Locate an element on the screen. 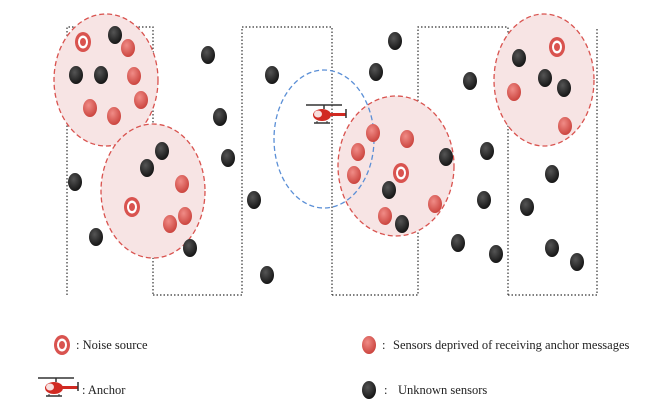  helicopter-icon is located at coordinates (326, 114).